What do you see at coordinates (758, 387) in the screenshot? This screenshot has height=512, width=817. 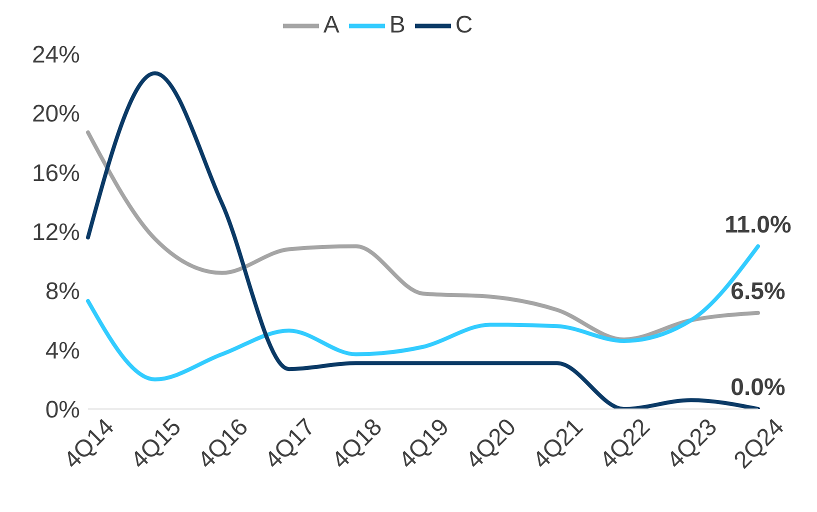 I see `data-label: 0.0%` at bounding box center [758, 387].